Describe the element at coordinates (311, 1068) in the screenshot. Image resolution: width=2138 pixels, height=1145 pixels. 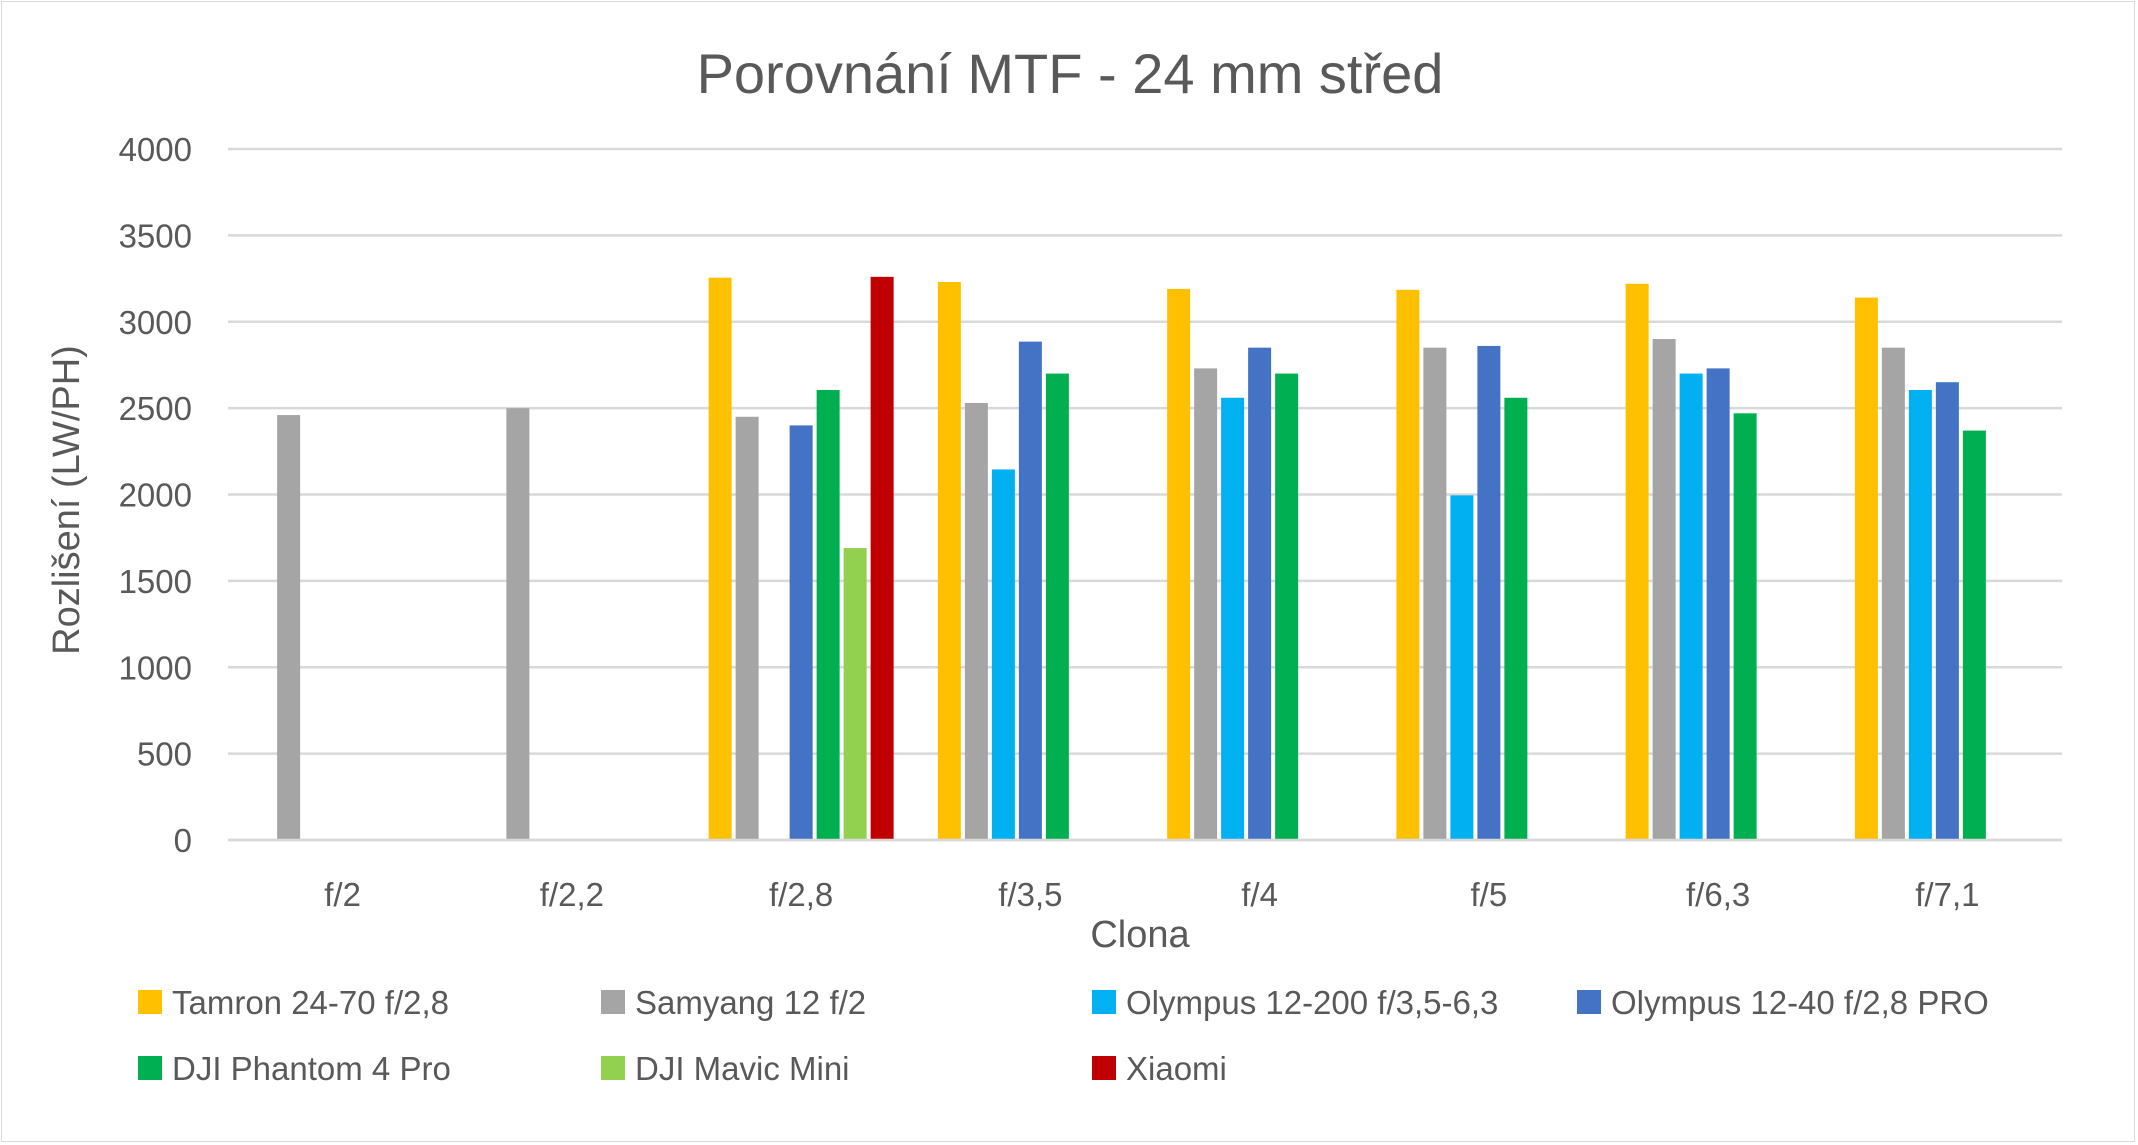
I see `legend-label: DJI Phantom 4 Pro` at that location.